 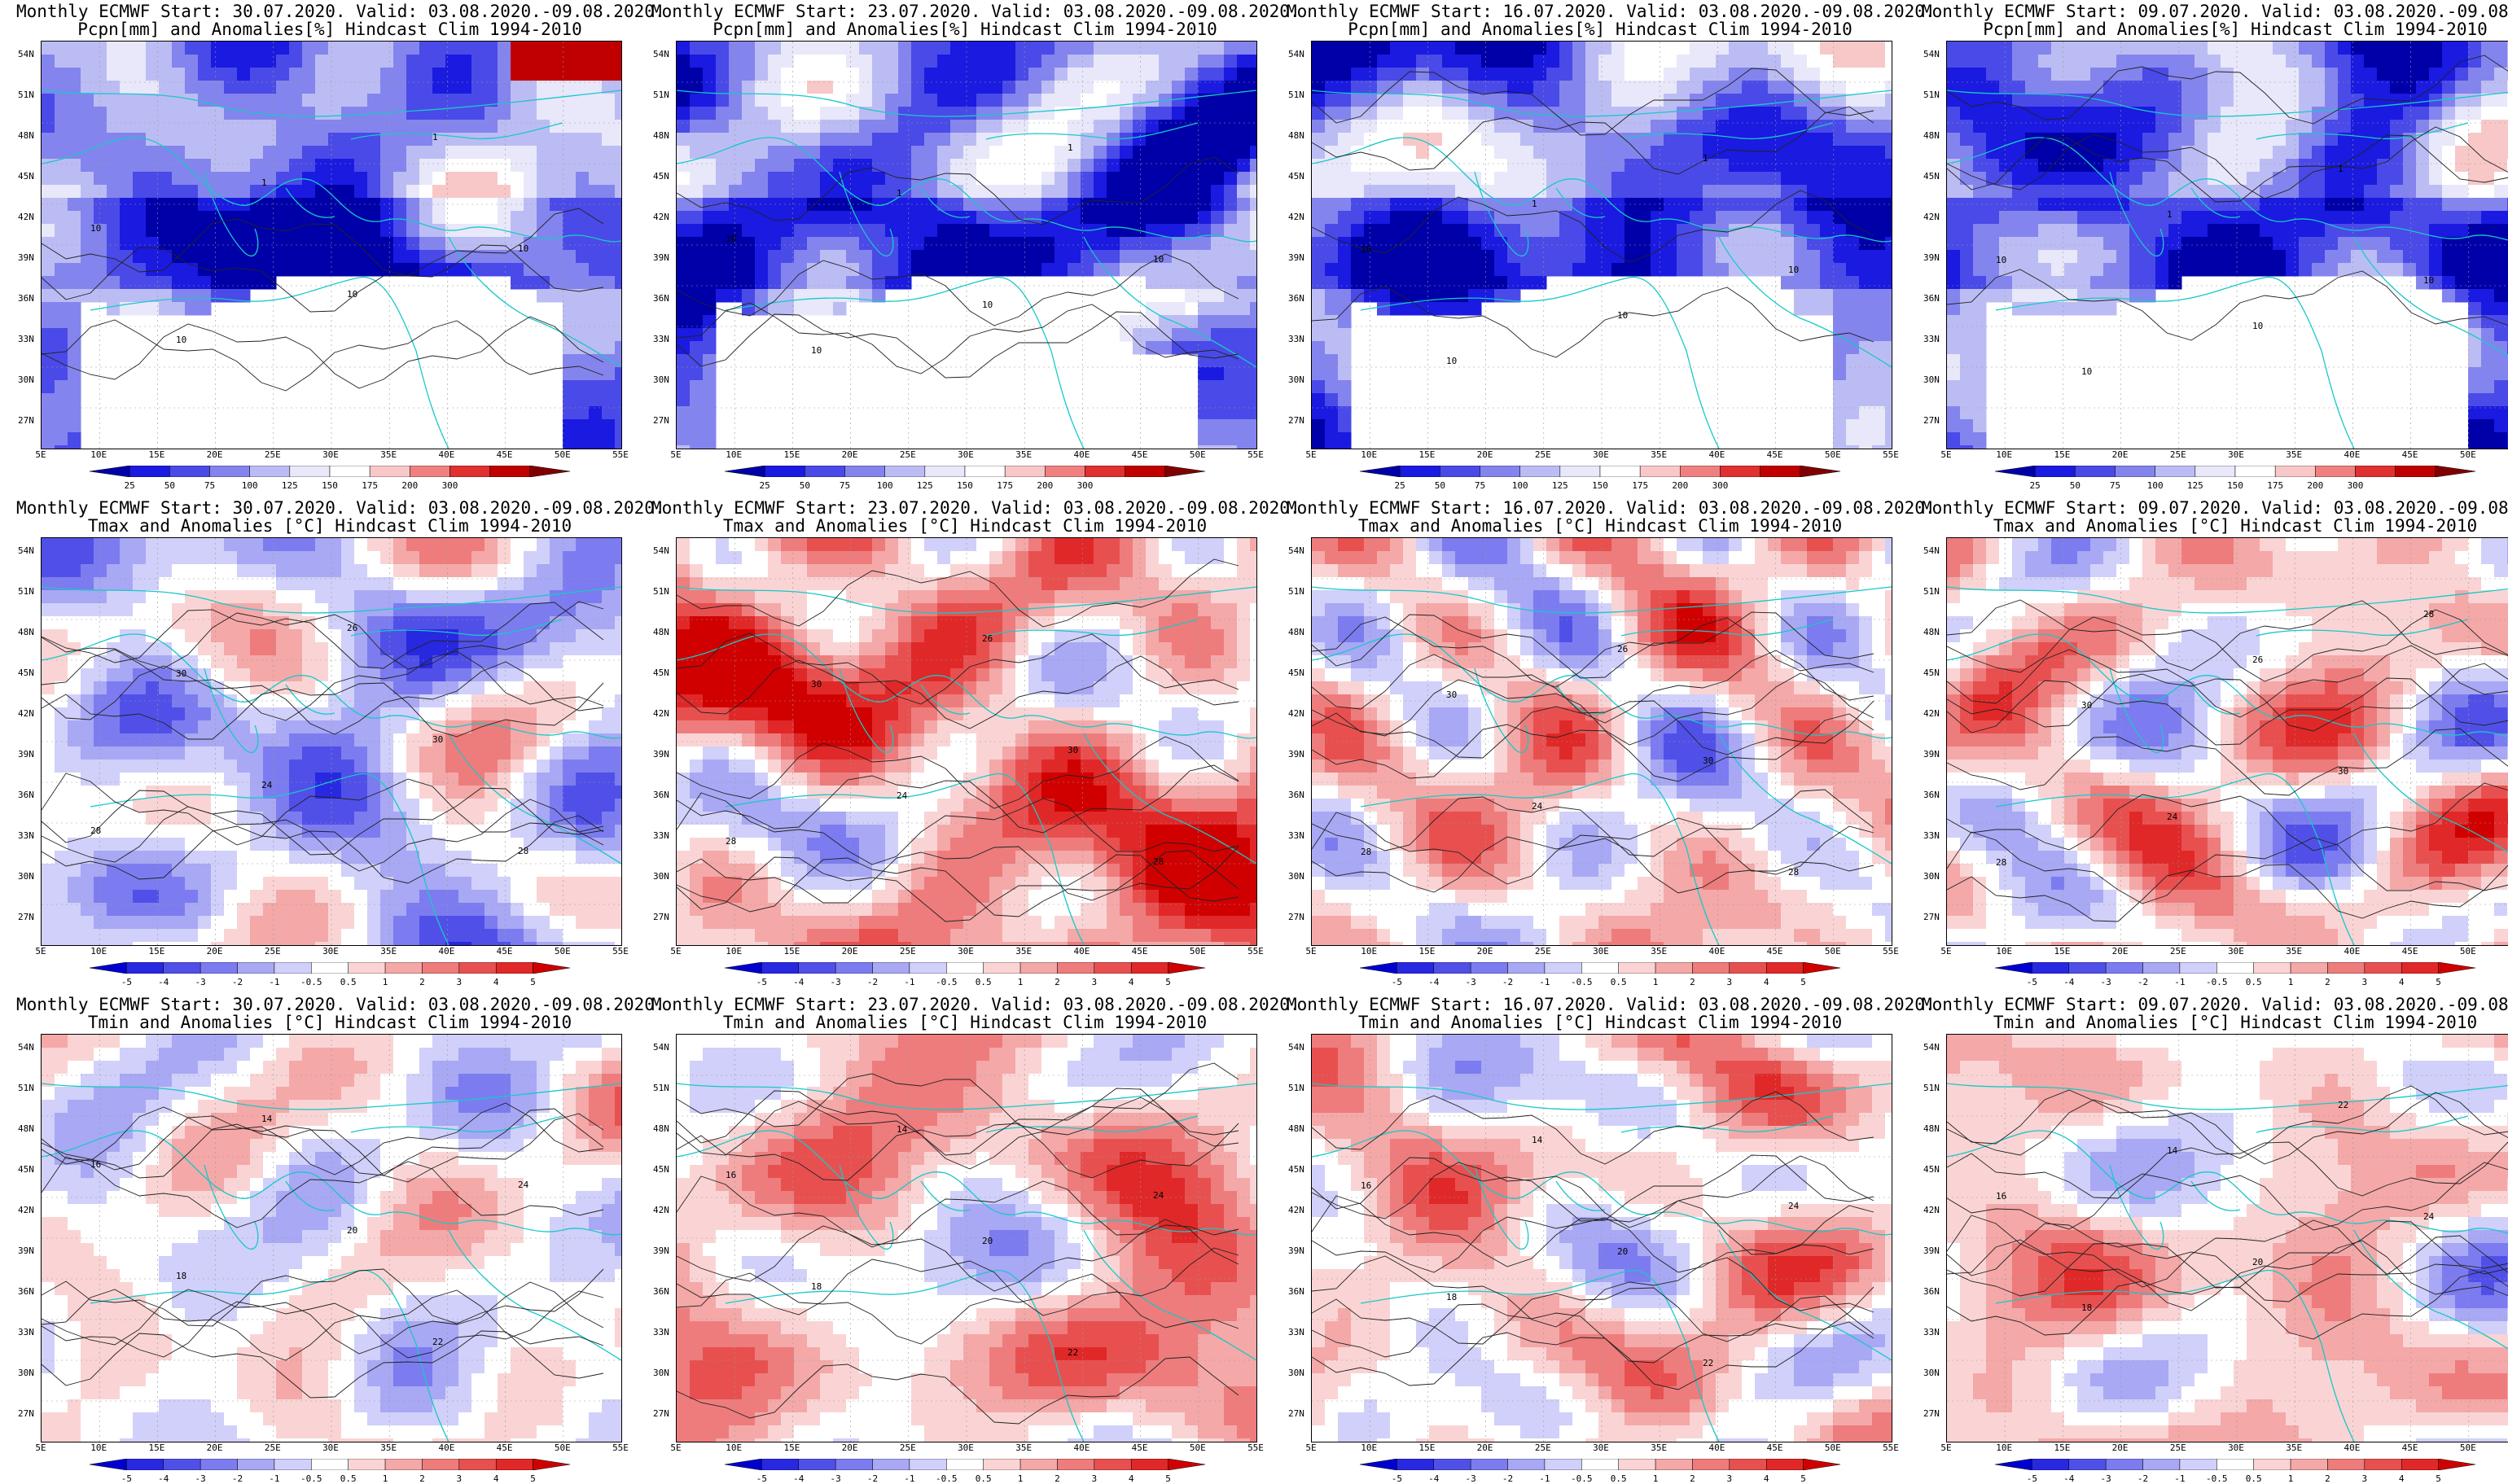 What do you see at coordinates (1600, 485) in the screenshot?
I see `color-bar-label: 150` at bounding box center [1600, 485].